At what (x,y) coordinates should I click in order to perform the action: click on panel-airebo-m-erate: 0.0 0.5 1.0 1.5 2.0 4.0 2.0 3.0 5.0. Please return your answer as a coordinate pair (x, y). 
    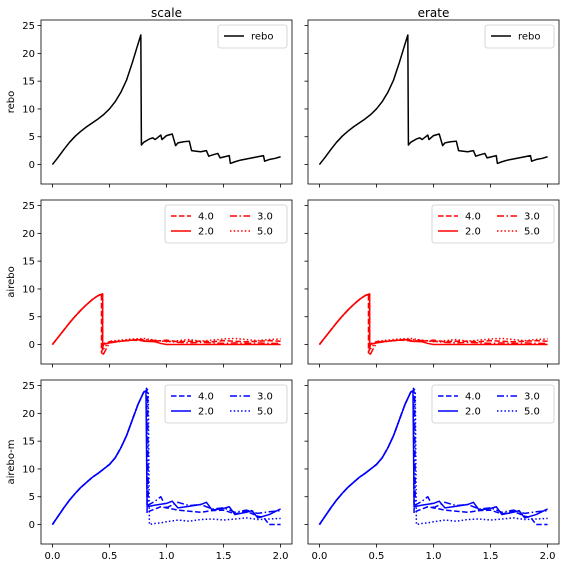
    Looking at the image, I should click on (432, 470).